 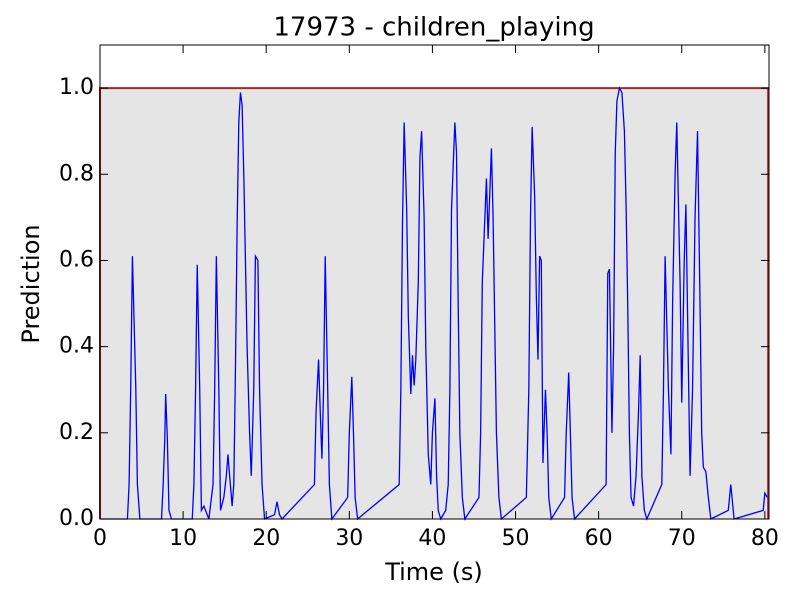 I want to click on x-tick-label: 80, so click(x=765, y=538).